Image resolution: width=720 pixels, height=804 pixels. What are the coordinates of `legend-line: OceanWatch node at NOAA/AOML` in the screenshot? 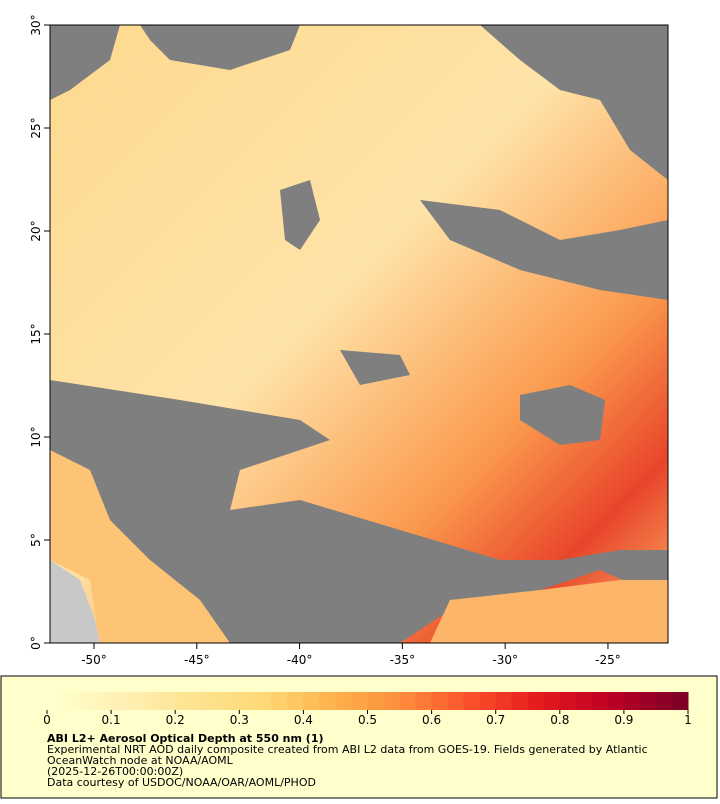 It's located at (140, 760).